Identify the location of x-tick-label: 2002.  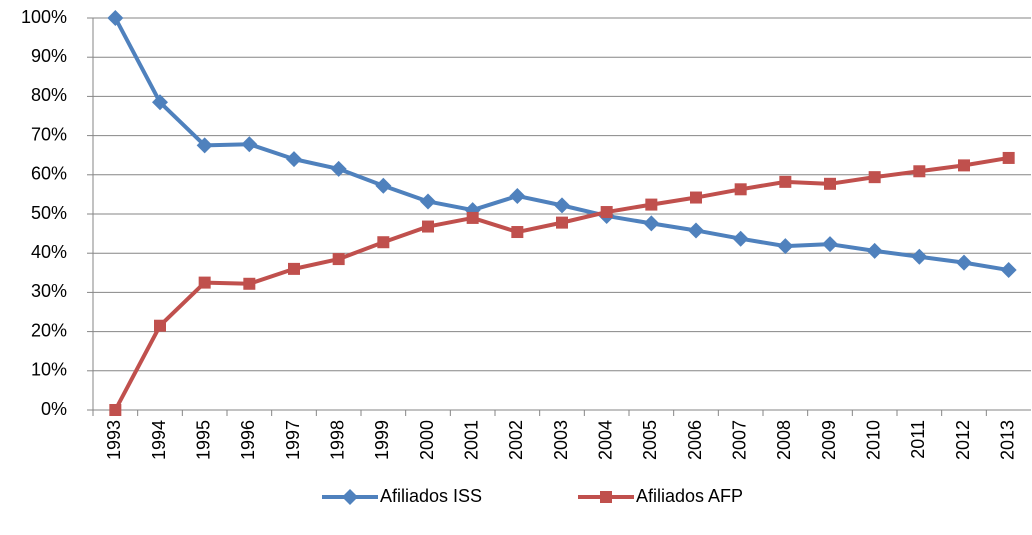
(516, 440).